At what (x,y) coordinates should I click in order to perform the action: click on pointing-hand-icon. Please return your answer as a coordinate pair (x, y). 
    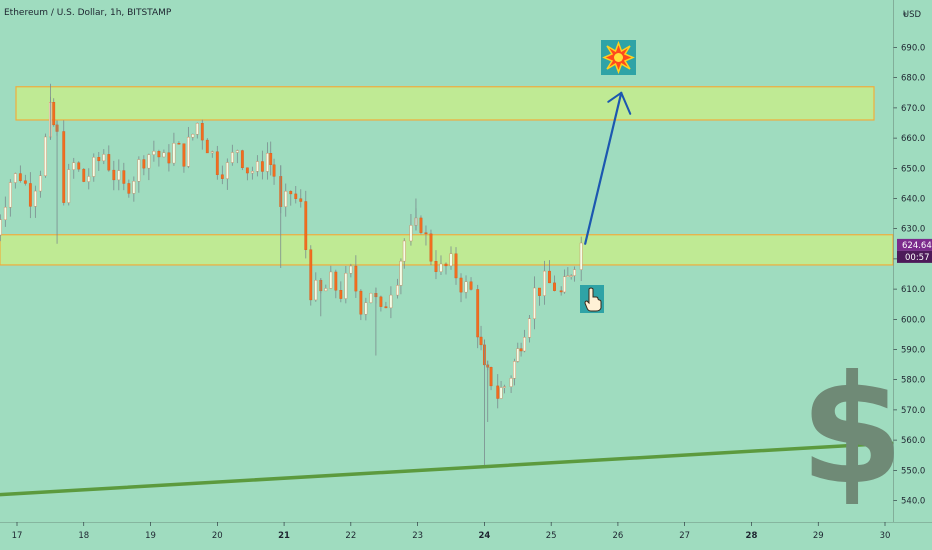
    Looking at the image, I should click on (592, 299).